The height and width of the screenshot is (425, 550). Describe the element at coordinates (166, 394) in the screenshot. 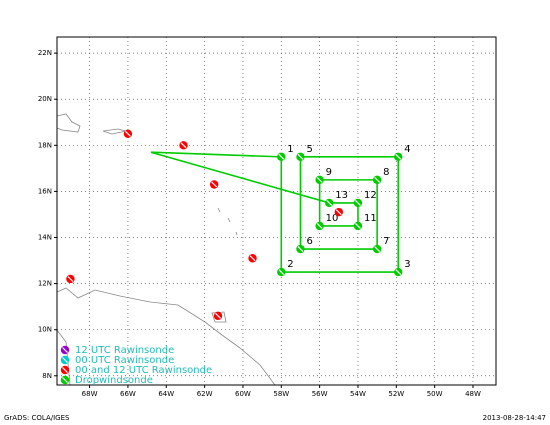

I see `x-tick-label: 64W` at that location.